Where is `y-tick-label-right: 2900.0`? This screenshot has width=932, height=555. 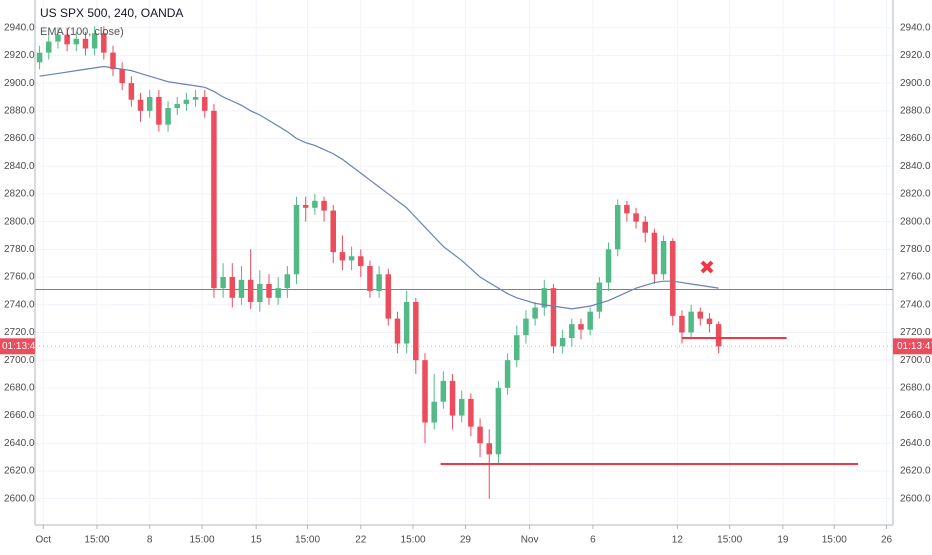 y-tick-label-right: 2900.0 is located at coordinates (915, 83).